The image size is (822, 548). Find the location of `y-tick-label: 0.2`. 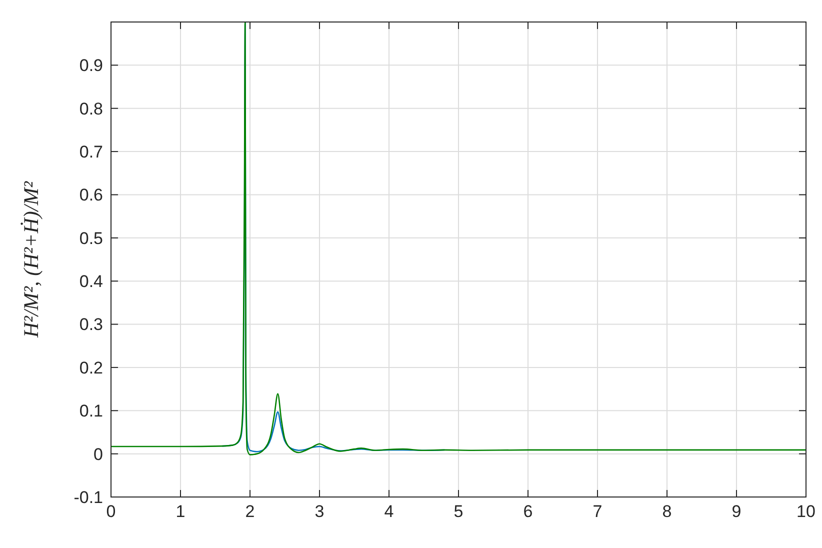

y-tick-label: 0.2 is located at coordinates (91, 368).